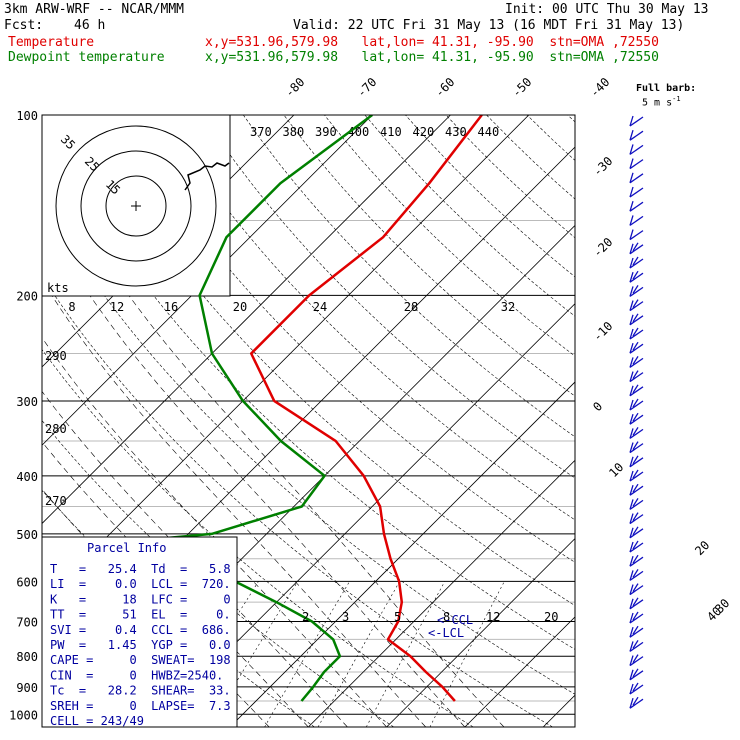  What do you see at coordinates (56, 356) in the screenshot?
I see `theta-tick-label: 290` at bounding box center [56, 356].